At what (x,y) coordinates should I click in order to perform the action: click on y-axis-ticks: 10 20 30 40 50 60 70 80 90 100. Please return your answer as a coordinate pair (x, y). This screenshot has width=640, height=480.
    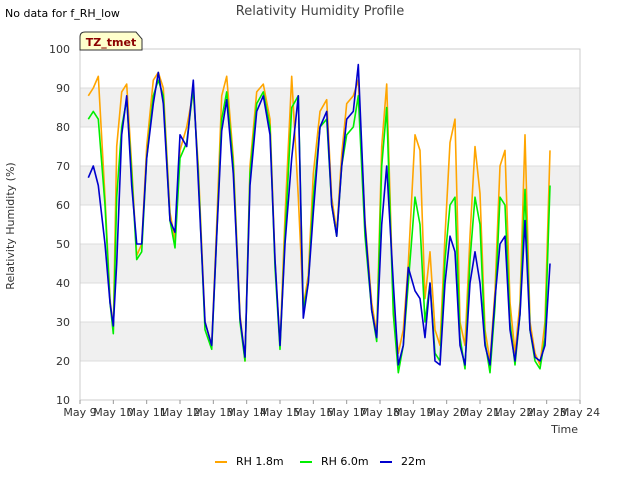
    Looking at the image, I should click on (59, 225).